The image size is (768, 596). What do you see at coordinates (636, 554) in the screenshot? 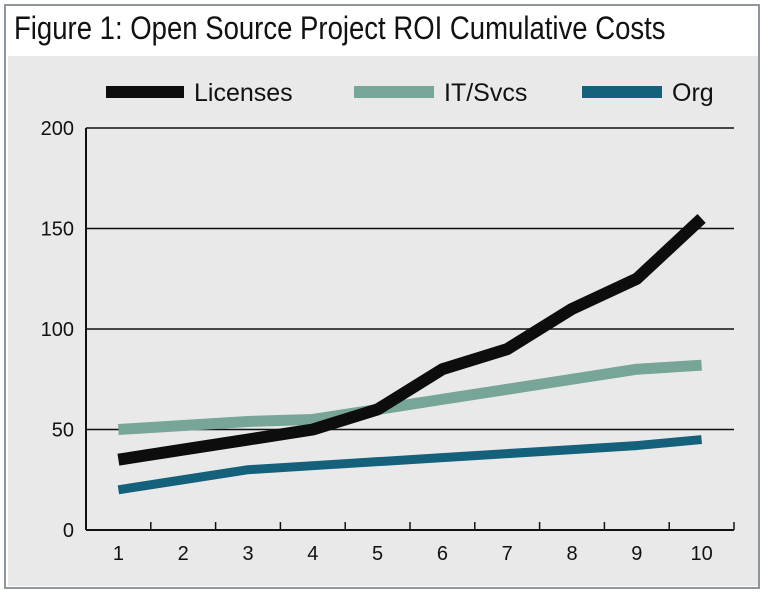
I see `x-tick-label: 9` at bounding box center [636, 554].